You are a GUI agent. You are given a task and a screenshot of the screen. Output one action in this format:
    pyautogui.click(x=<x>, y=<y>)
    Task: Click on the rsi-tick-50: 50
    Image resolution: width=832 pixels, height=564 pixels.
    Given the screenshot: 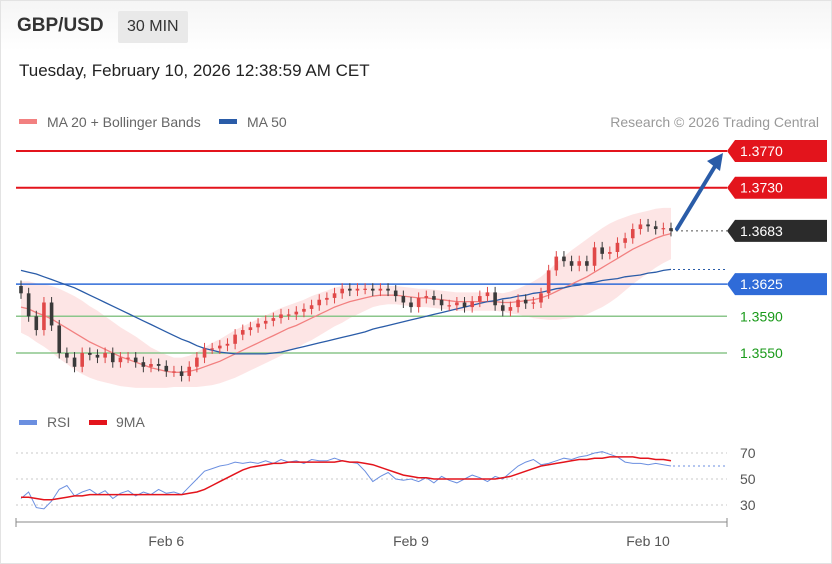 What is the action you would take?
    pyautogui.click(x=748, y=479)
    